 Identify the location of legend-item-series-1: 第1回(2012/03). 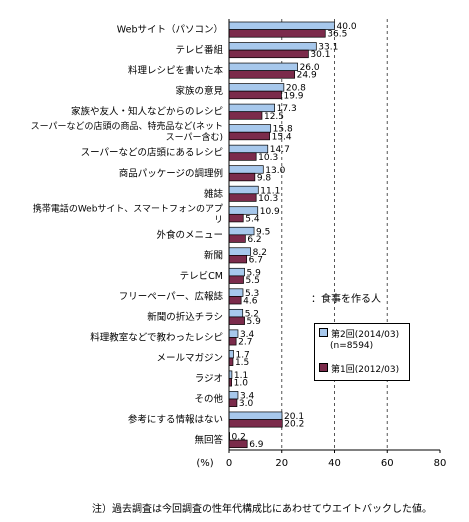
(359, 368).